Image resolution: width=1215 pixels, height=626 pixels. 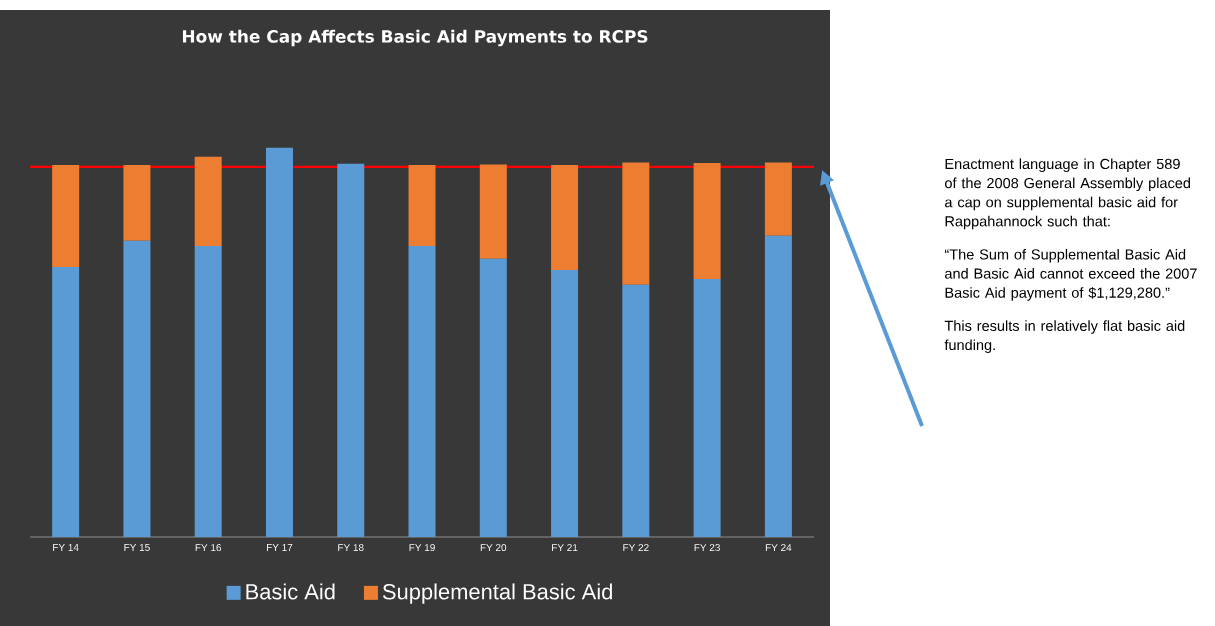 I want to click on x-tick-label: FY 20, so click(x=493, y=548).